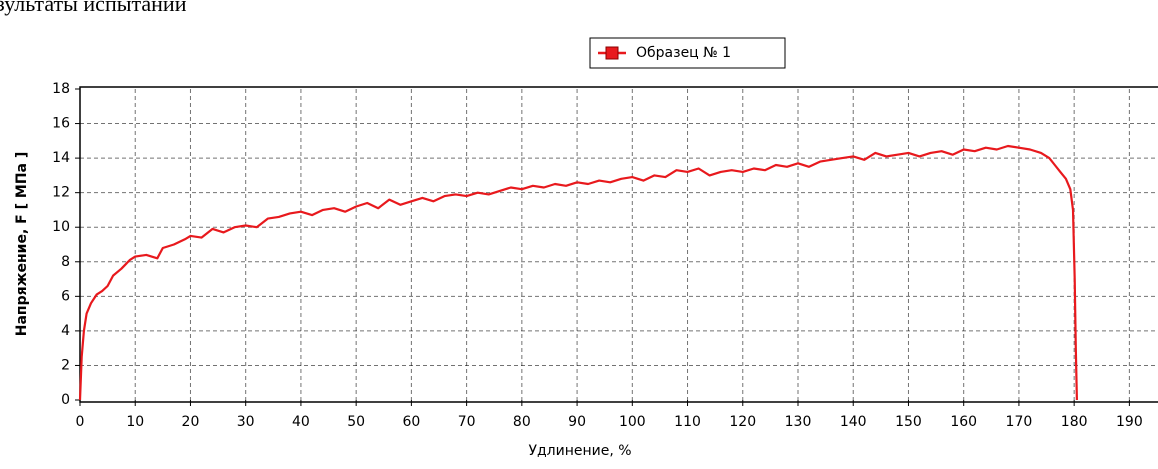 This screenshot has width=1158, height=469. I want to click on legend-label: Образец № 1, so click(683, 53).